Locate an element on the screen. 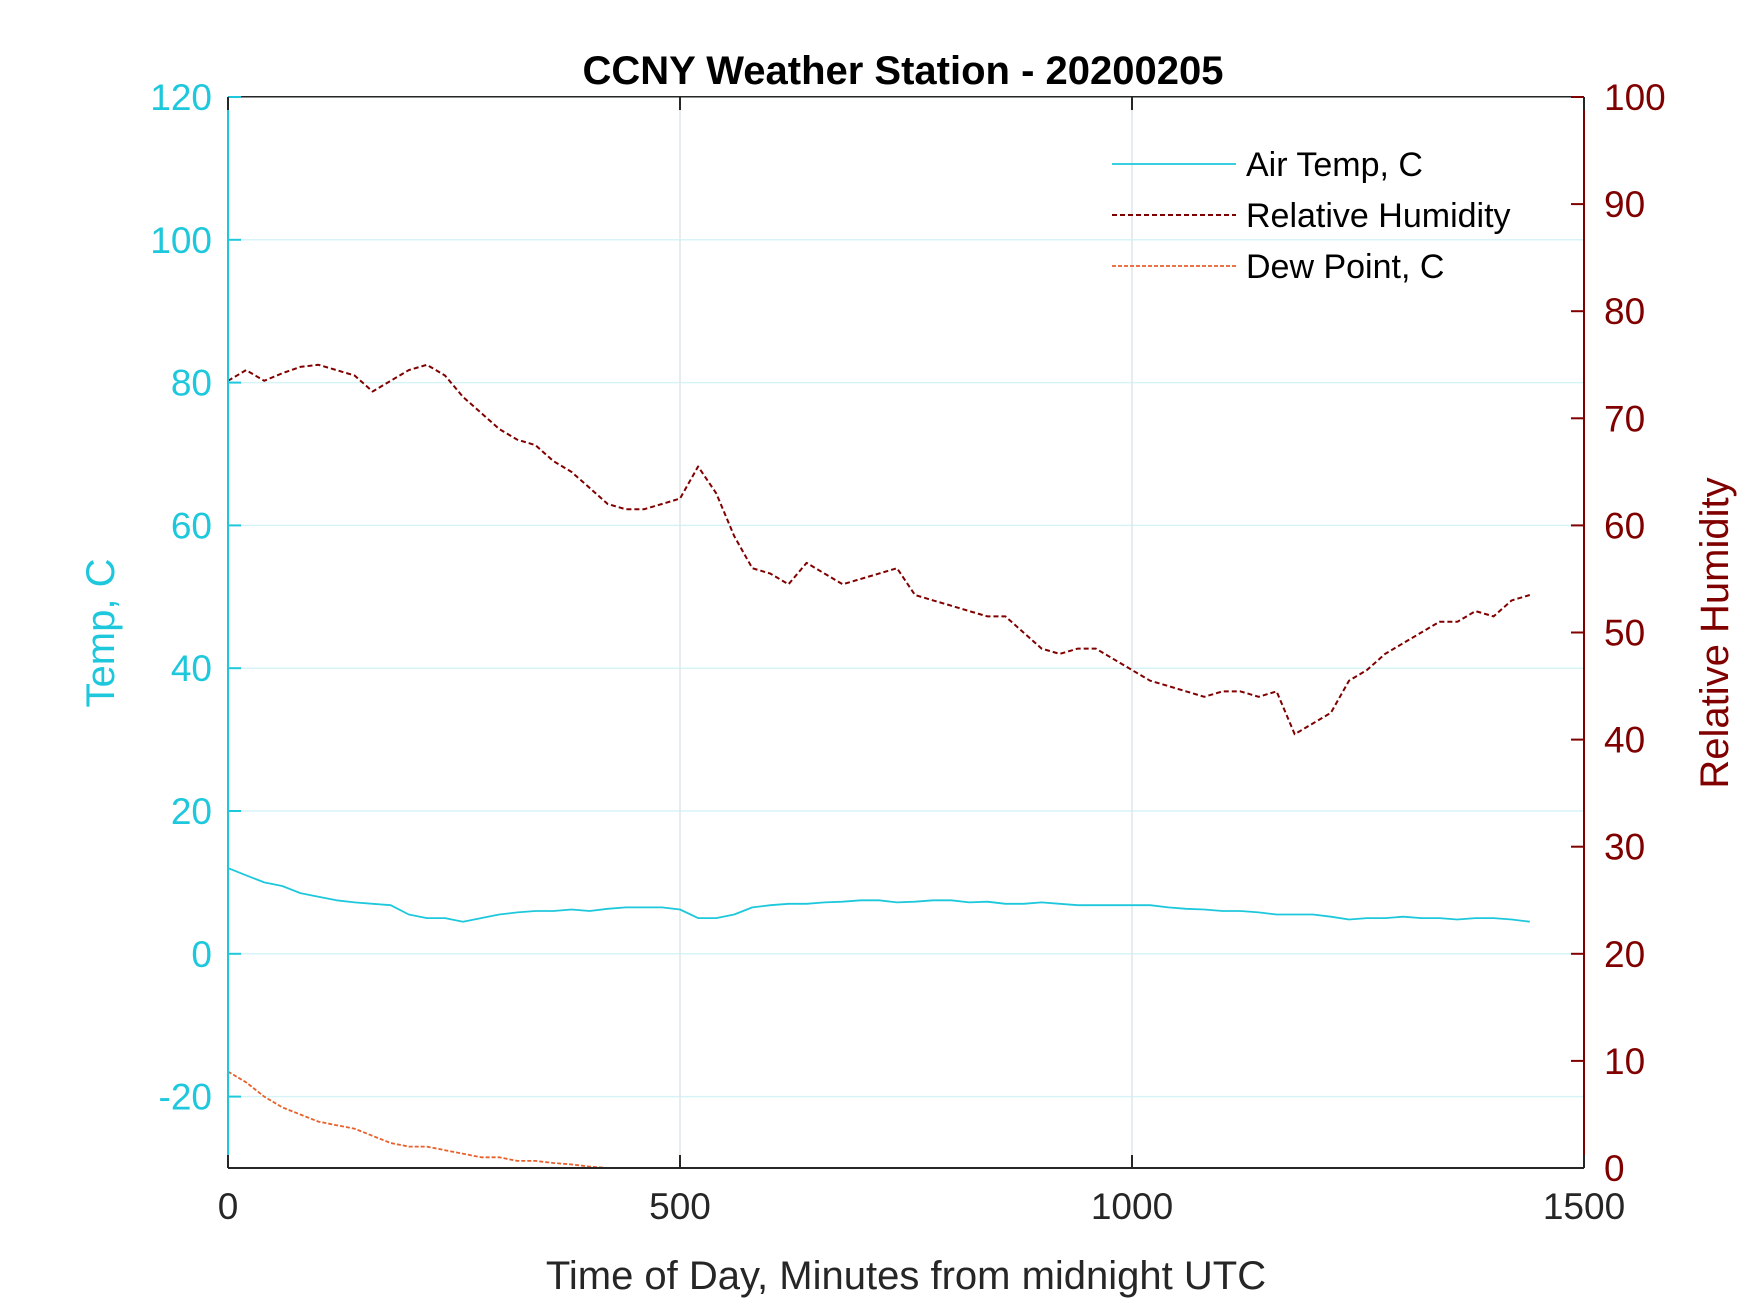 Image resolution: width=1750 pixels, height=1313 pixels. legend-entry-air-temp: Air Temp, C is located at coordinates (1334, 165).